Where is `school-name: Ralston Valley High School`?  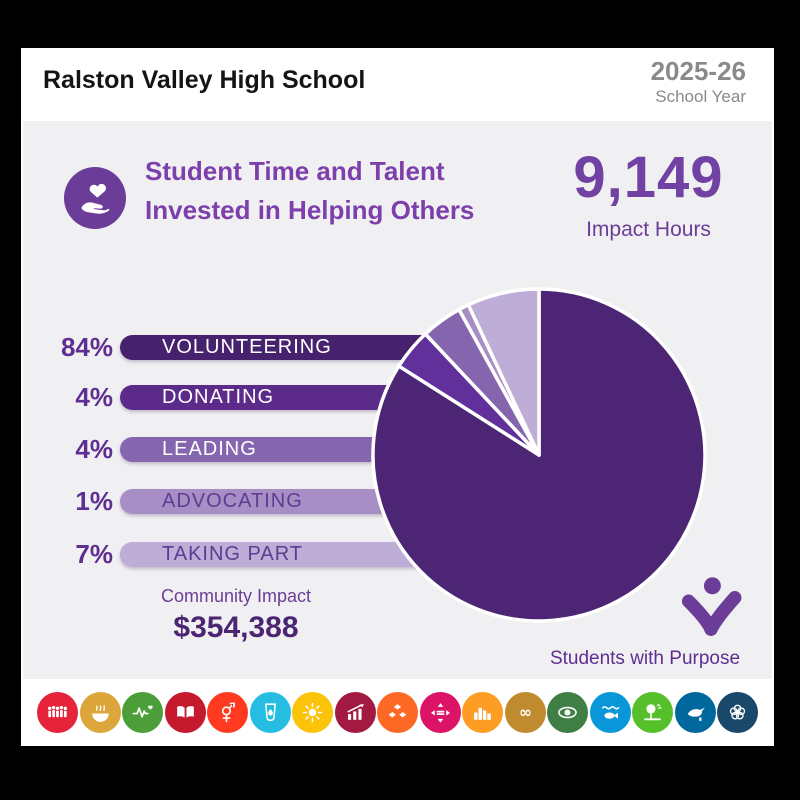 school-name: Ralston Valley High School is located at coordinates (204, 80).